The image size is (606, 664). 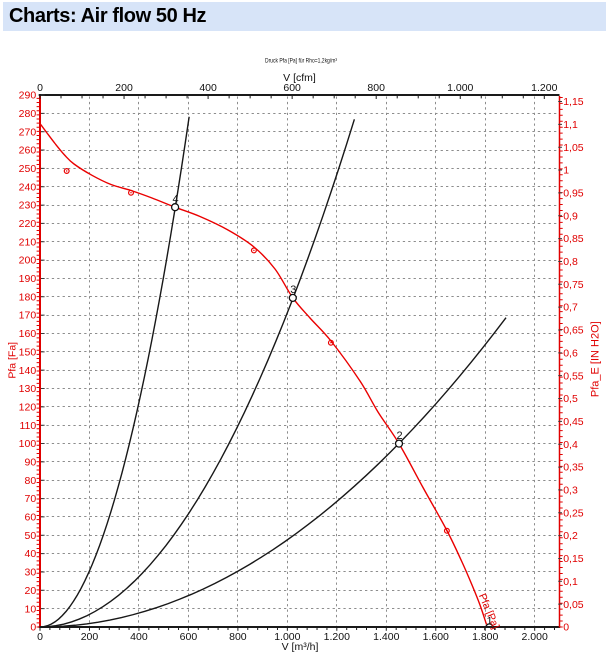 I want to click on svg-text: 220, so click(x=28, y=224).